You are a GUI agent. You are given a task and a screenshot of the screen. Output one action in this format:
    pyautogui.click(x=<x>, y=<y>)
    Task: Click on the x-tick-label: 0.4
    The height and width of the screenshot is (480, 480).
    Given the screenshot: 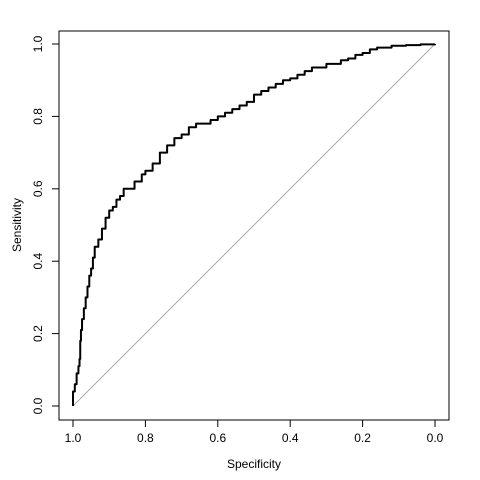 What is the action you would take?
    pyautogui.click(x=290, y=438)
    